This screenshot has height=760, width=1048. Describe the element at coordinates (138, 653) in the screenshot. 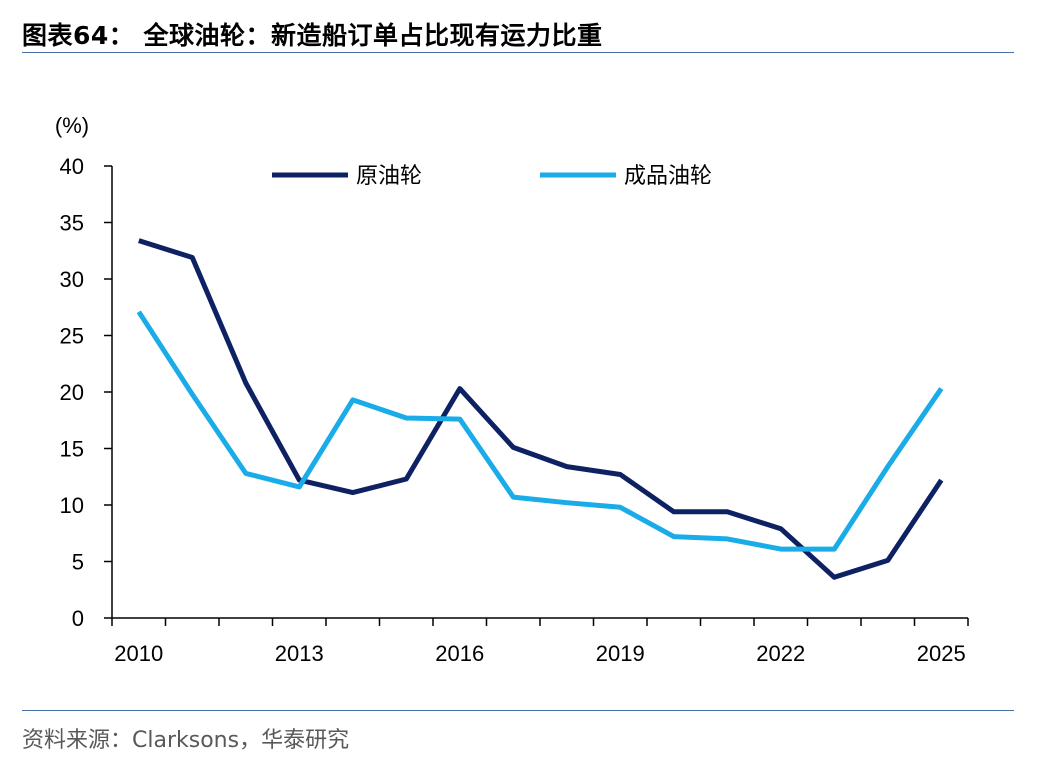

I see `x-tick-label: 2010` at that location.